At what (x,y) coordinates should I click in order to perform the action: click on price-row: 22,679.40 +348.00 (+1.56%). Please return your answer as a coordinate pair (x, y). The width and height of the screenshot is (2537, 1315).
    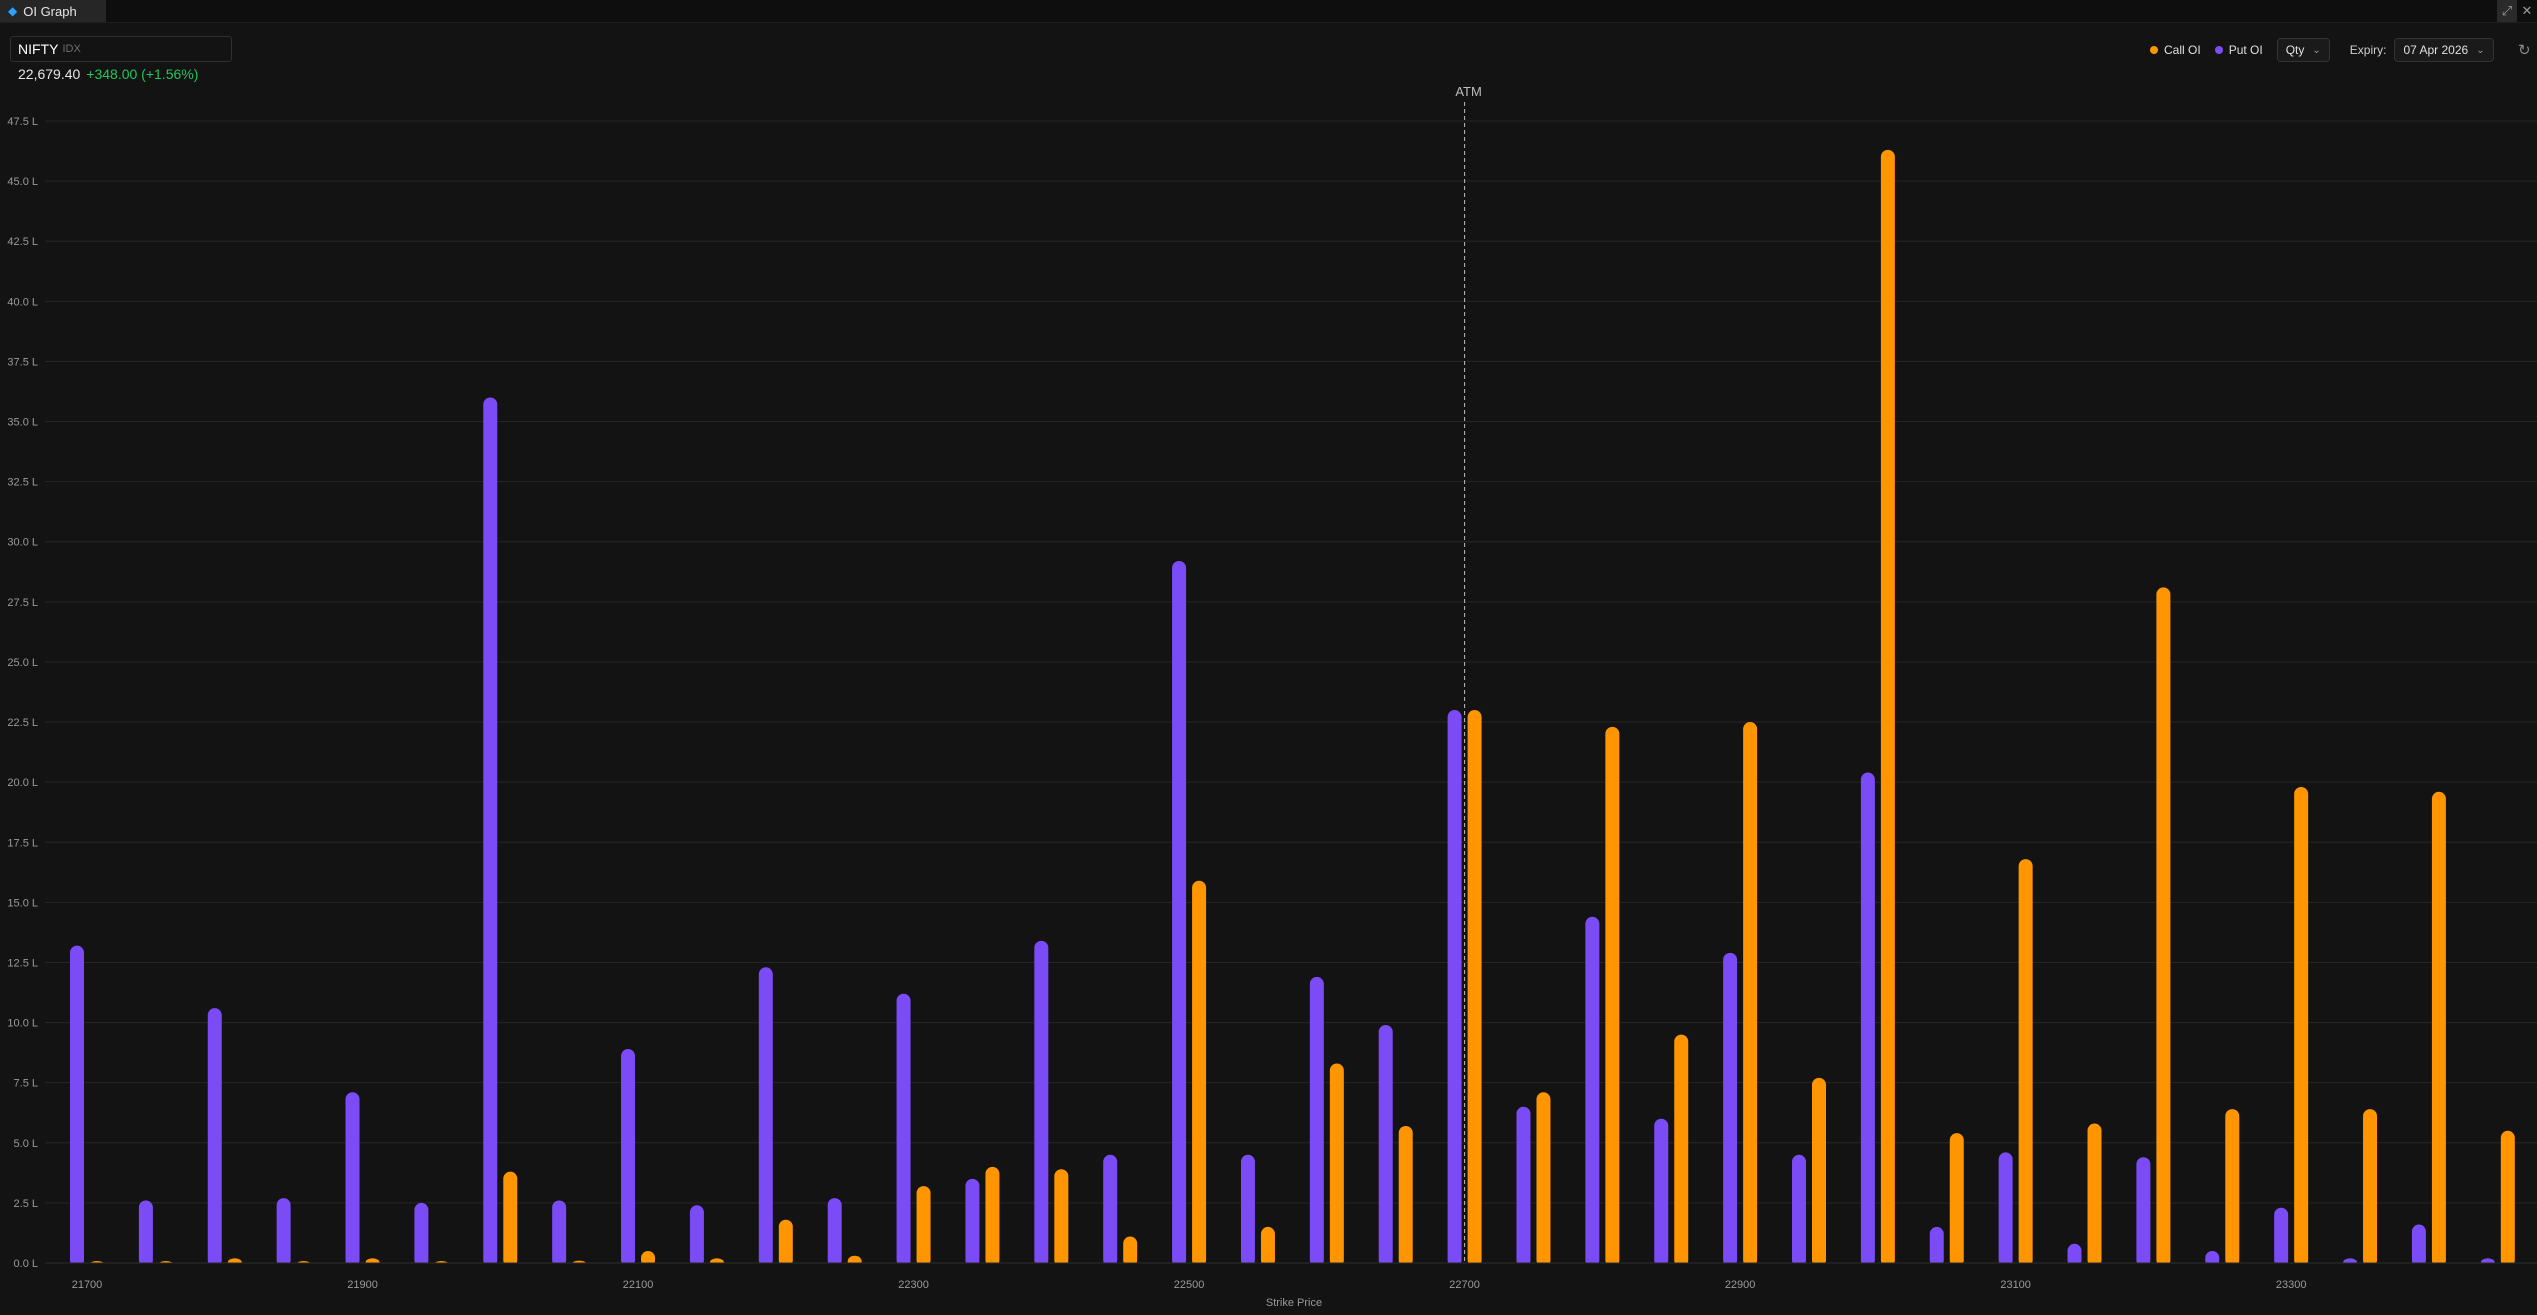
    Looking at the image, I should click on (108, 74).